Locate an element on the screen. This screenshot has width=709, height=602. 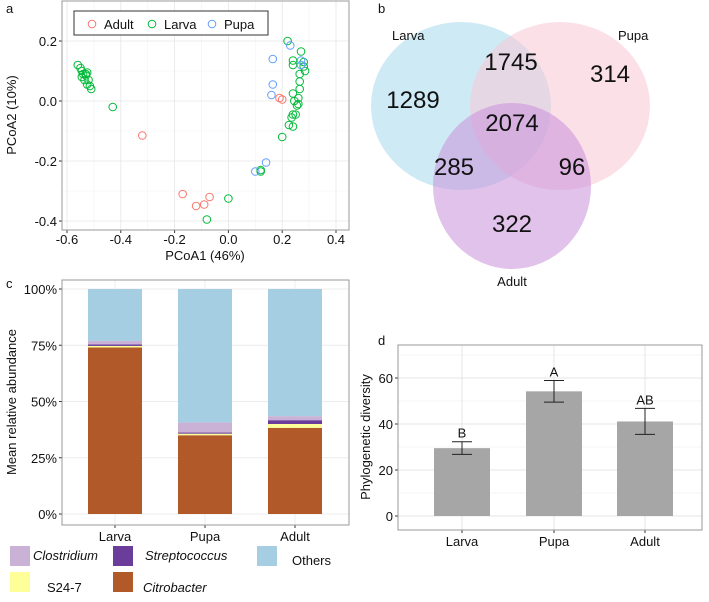
venn-count-all: 2074 is located at coordinates (511, 123).